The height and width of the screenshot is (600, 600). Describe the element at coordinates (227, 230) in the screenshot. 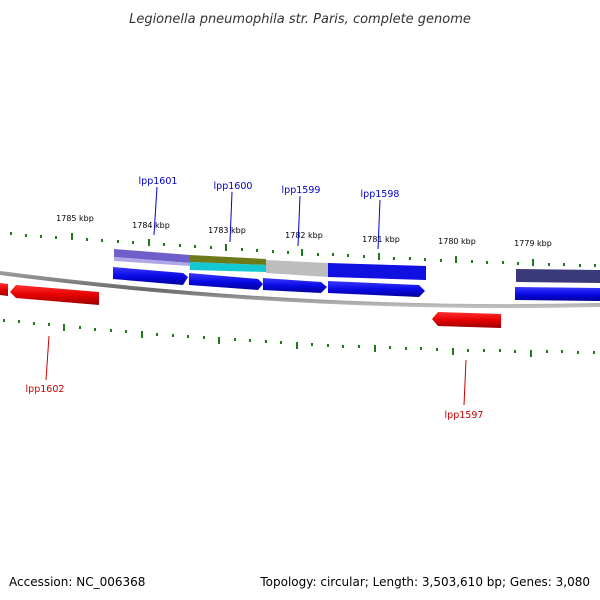

I see `kbp-label: 1783 kbp` at that location.